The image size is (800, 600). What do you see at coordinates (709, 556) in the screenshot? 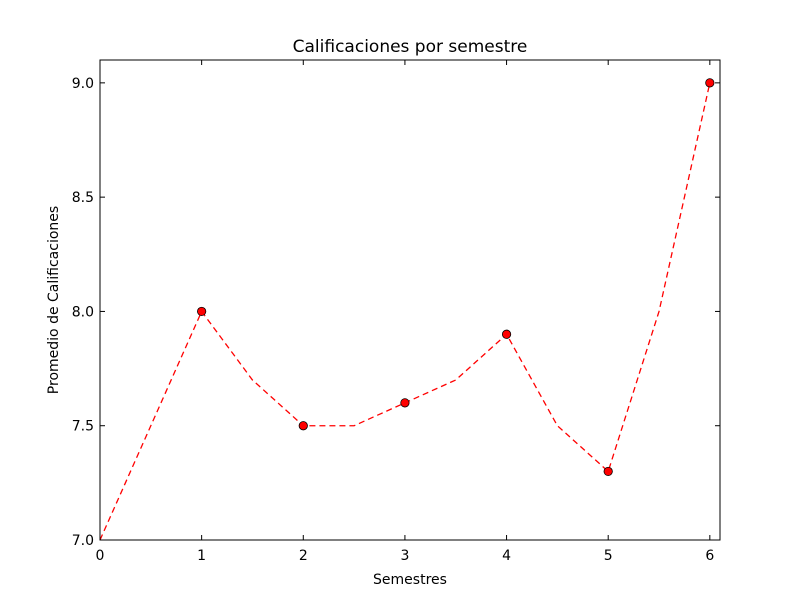
I see `x-tick-label: 6` at bounding box center [709, 556].